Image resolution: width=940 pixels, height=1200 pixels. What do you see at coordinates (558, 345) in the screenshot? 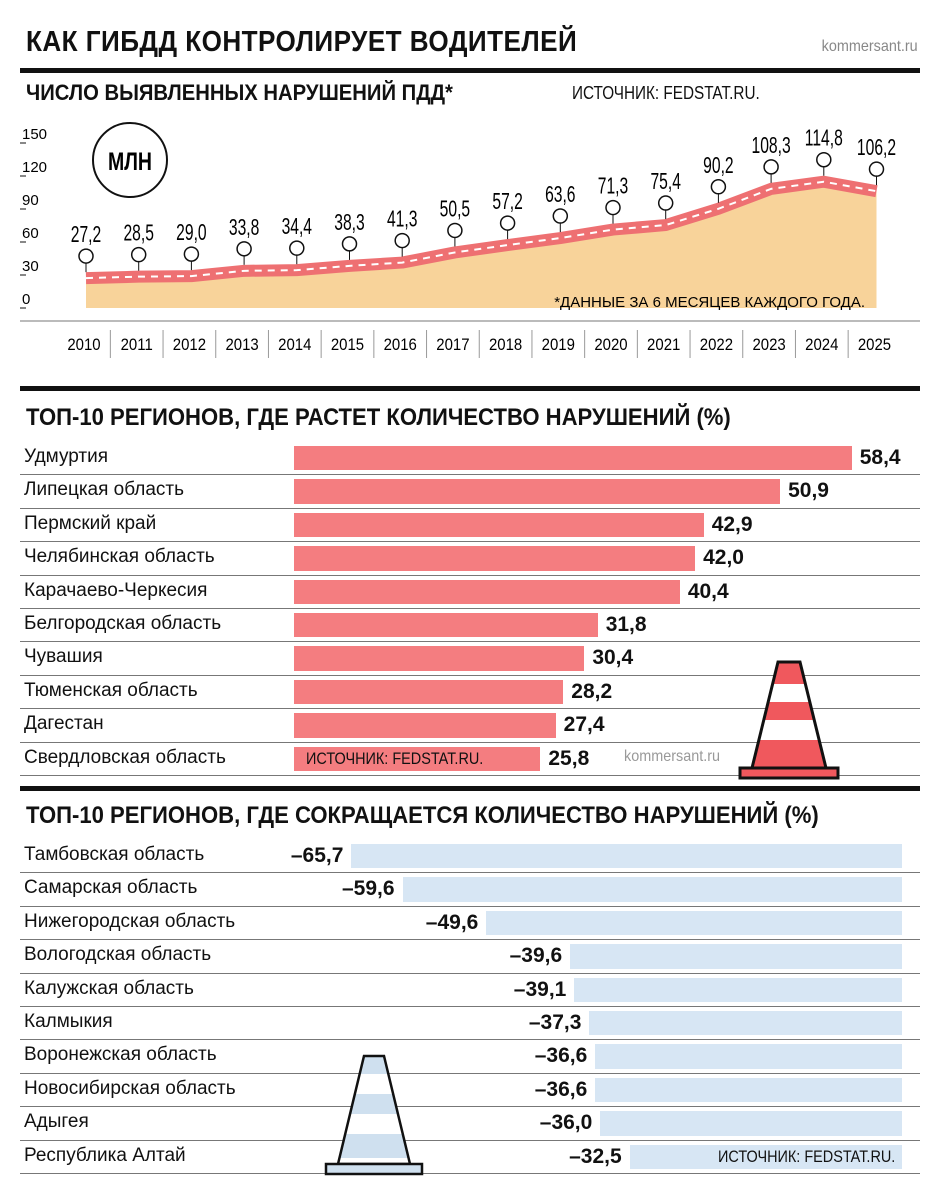
I see `x-tick-label: 2019` at bounding box center [558, 345].